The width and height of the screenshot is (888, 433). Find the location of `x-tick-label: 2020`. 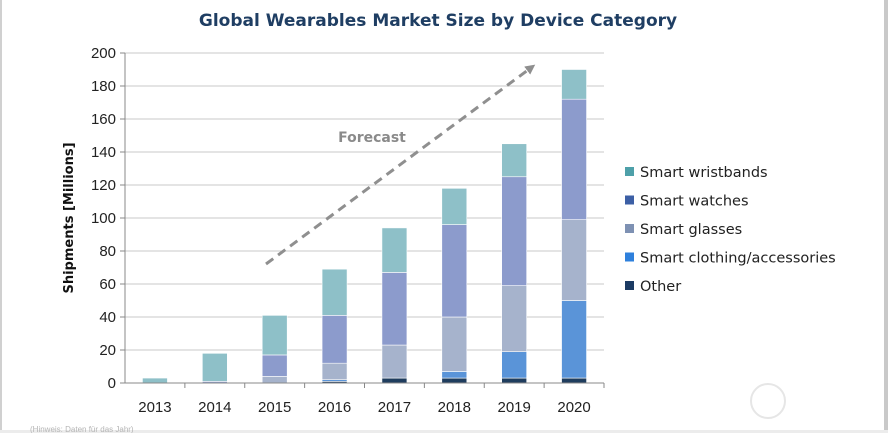

x-tick-label: 2020 is located at coordinates (573, 407).